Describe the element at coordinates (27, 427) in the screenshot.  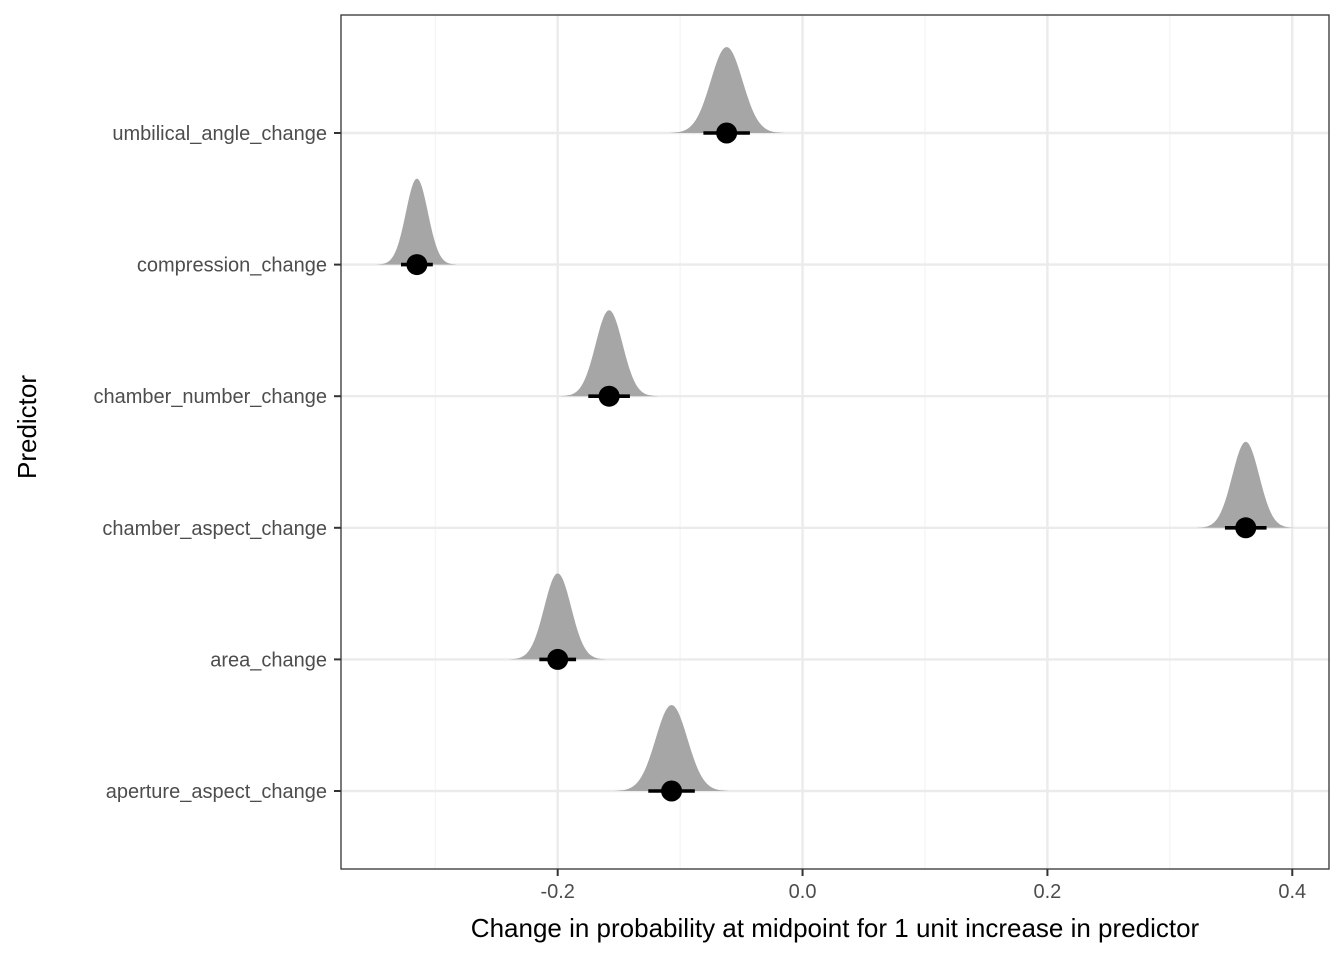
I see `y-axis-title: Predictor` at that location.